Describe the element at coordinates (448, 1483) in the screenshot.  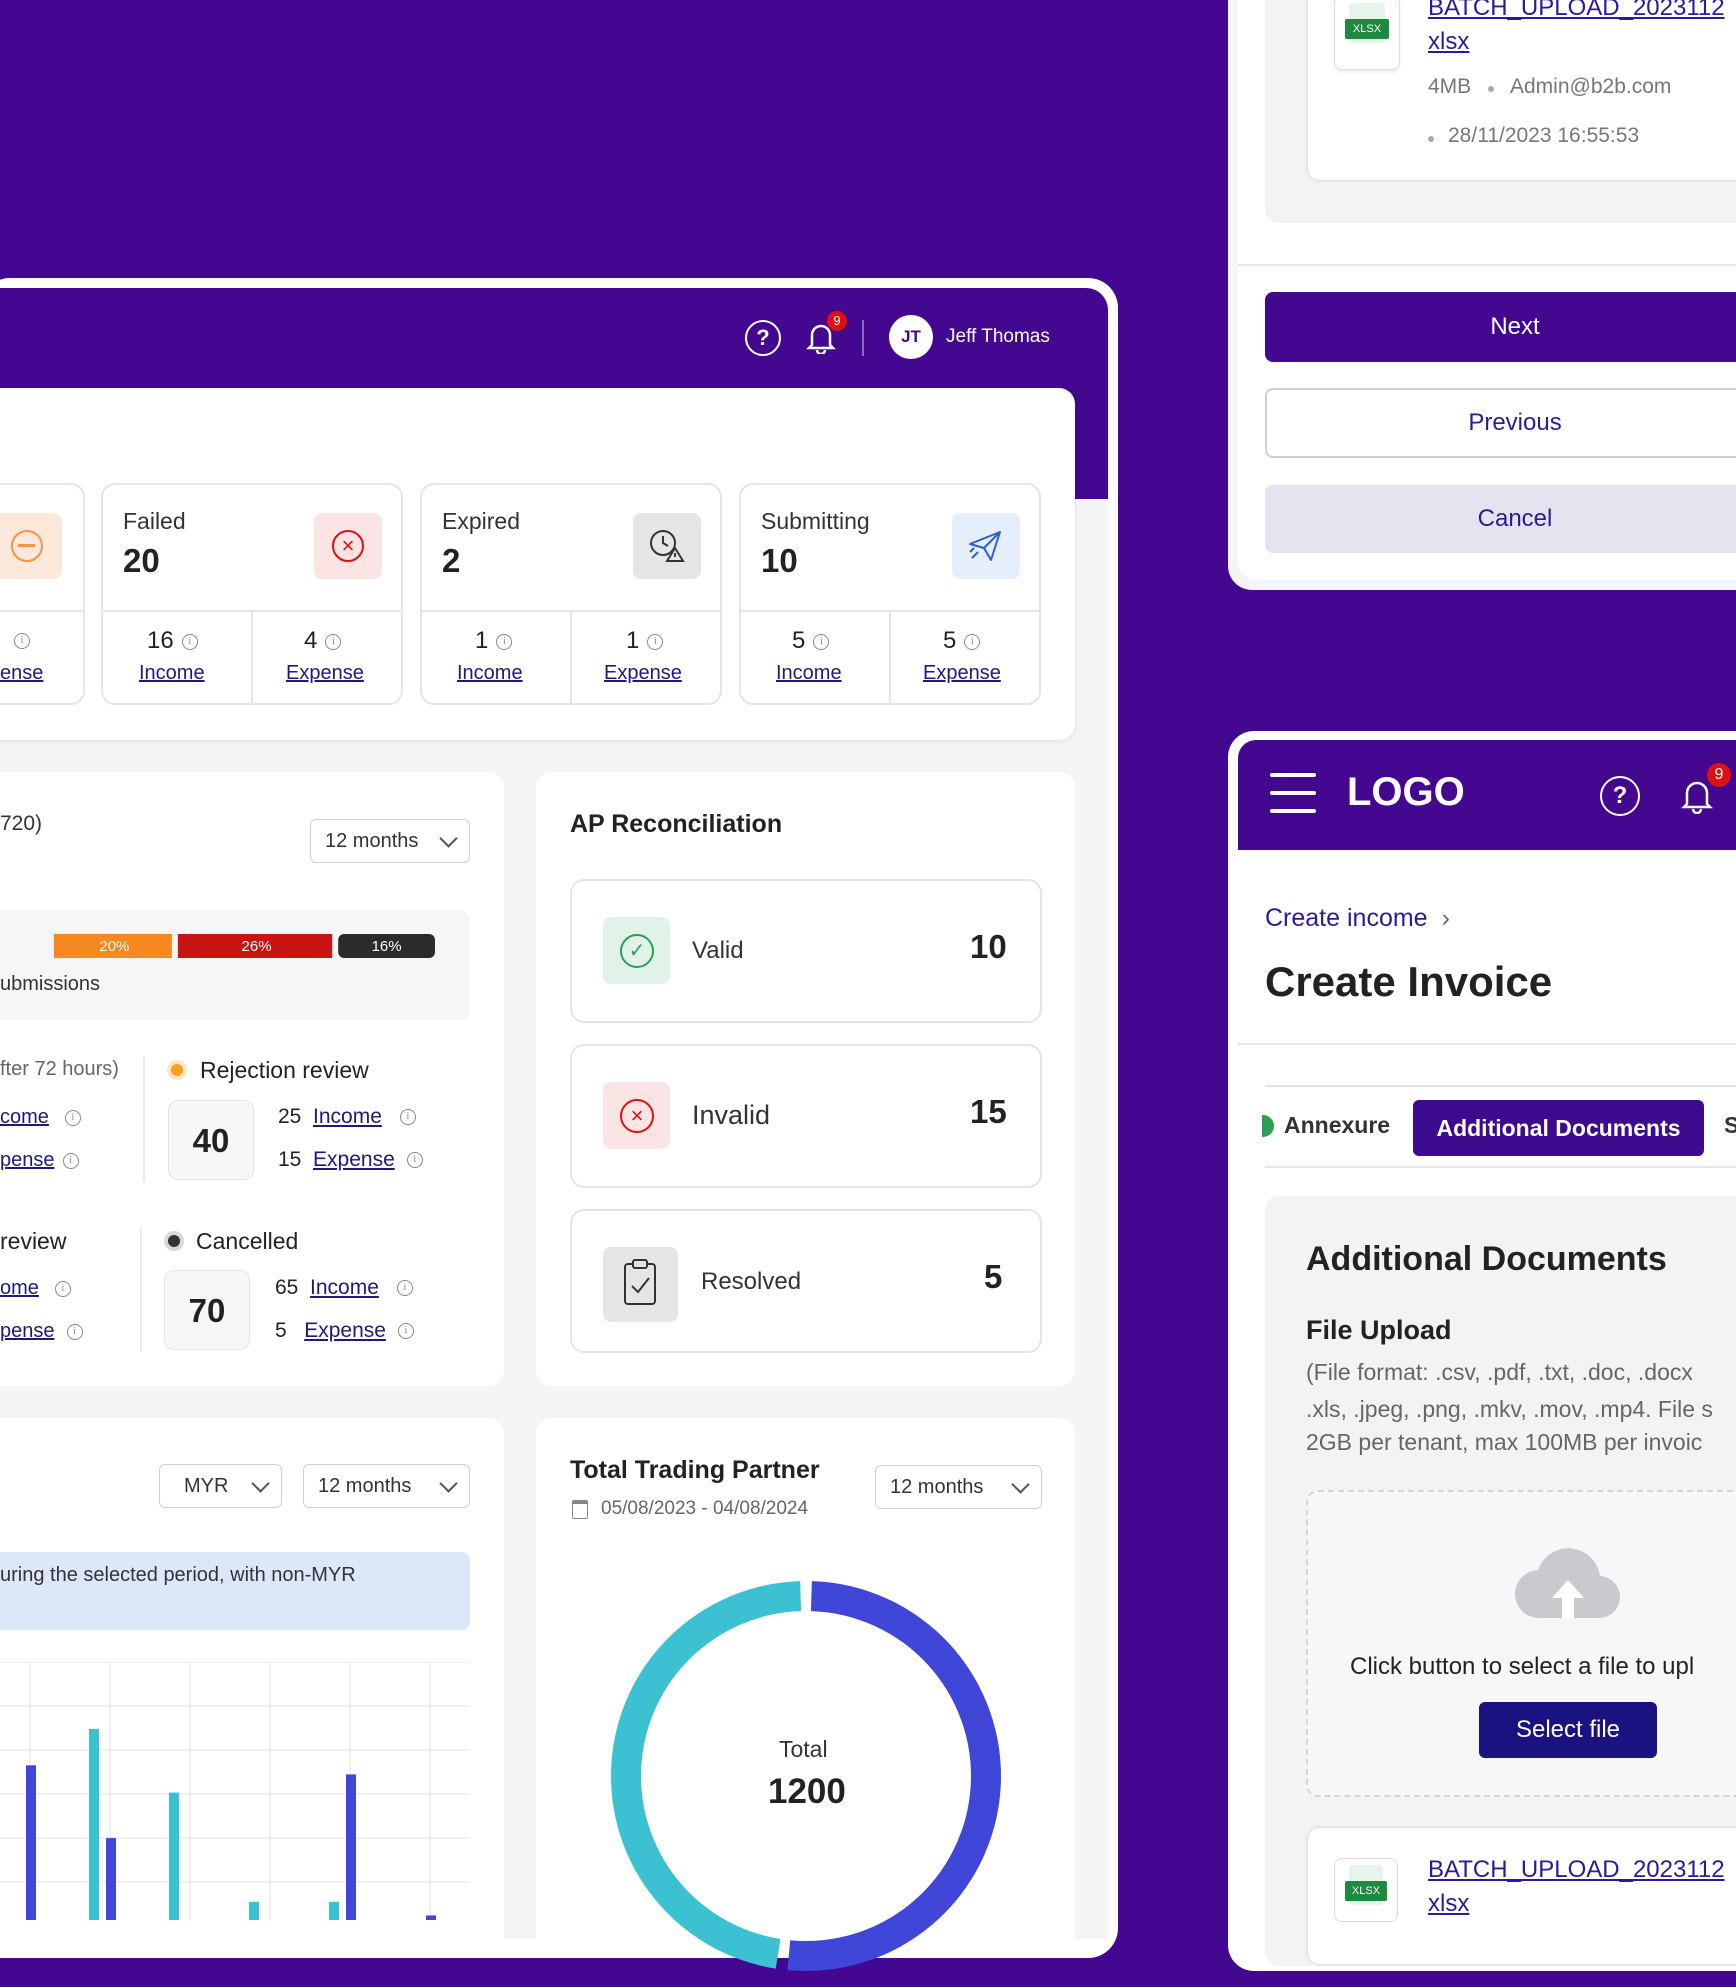
I see `chevron-down-icon` at that location.